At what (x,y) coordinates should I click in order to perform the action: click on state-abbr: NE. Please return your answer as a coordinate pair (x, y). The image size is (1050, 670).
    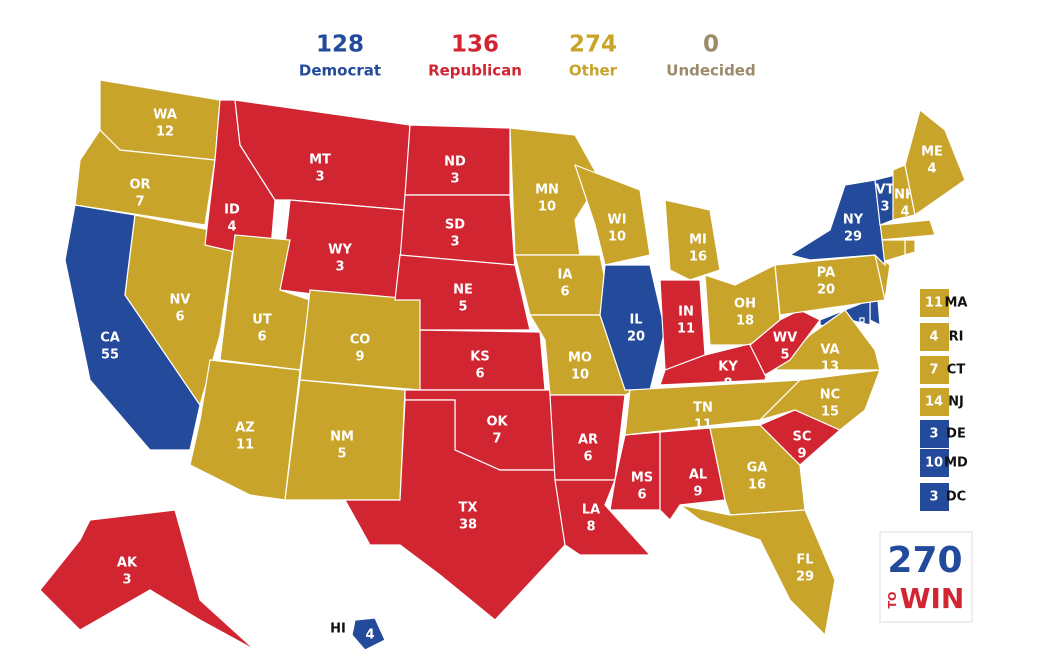
    Looking at the image, I should click on (463, 290).